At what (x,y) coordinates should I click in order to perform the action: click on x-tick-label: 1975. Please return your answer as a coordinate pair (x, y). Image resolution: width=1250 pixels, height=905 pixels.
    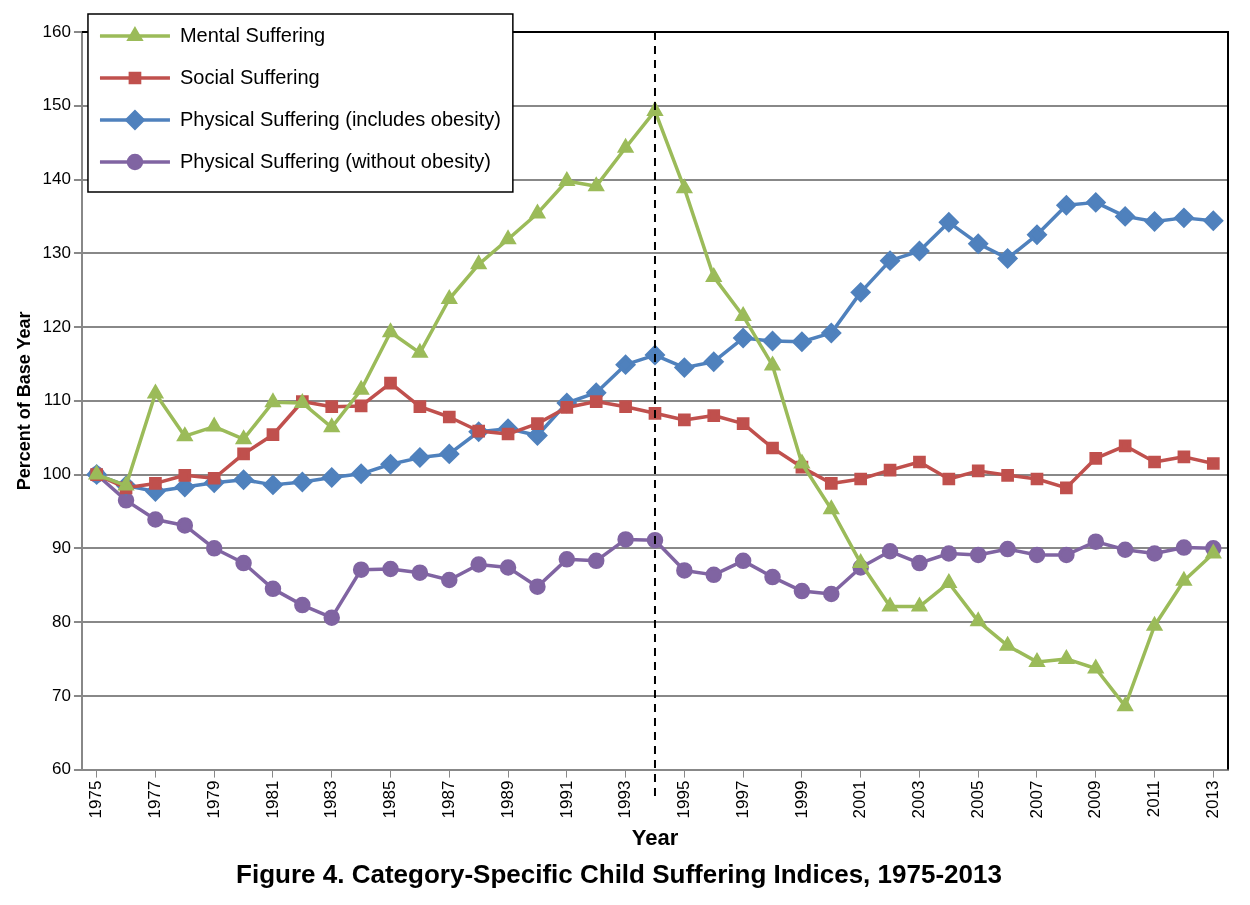
    Looking at the image, I should click on (96, 799).